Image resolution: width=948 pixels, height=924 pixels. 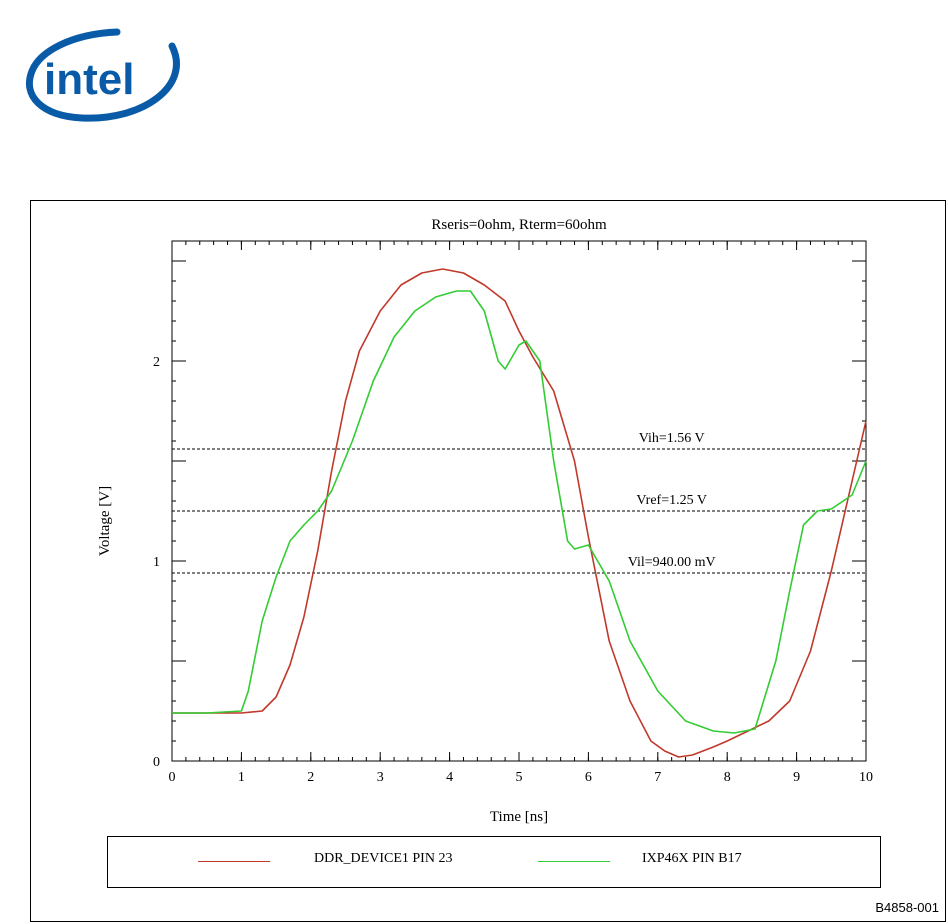 I want to click on x-tick-label: 3, so click(x=380, y=777).